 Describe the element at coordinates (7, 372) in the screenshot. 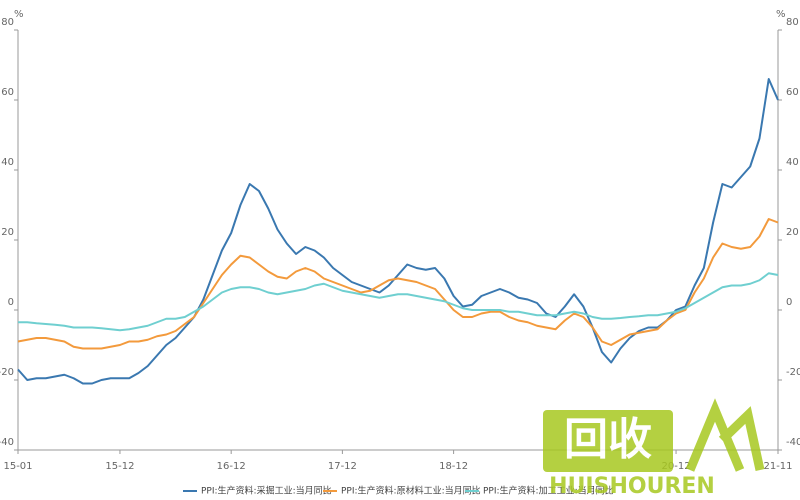

I see `y-tick-label: -20` at that location.